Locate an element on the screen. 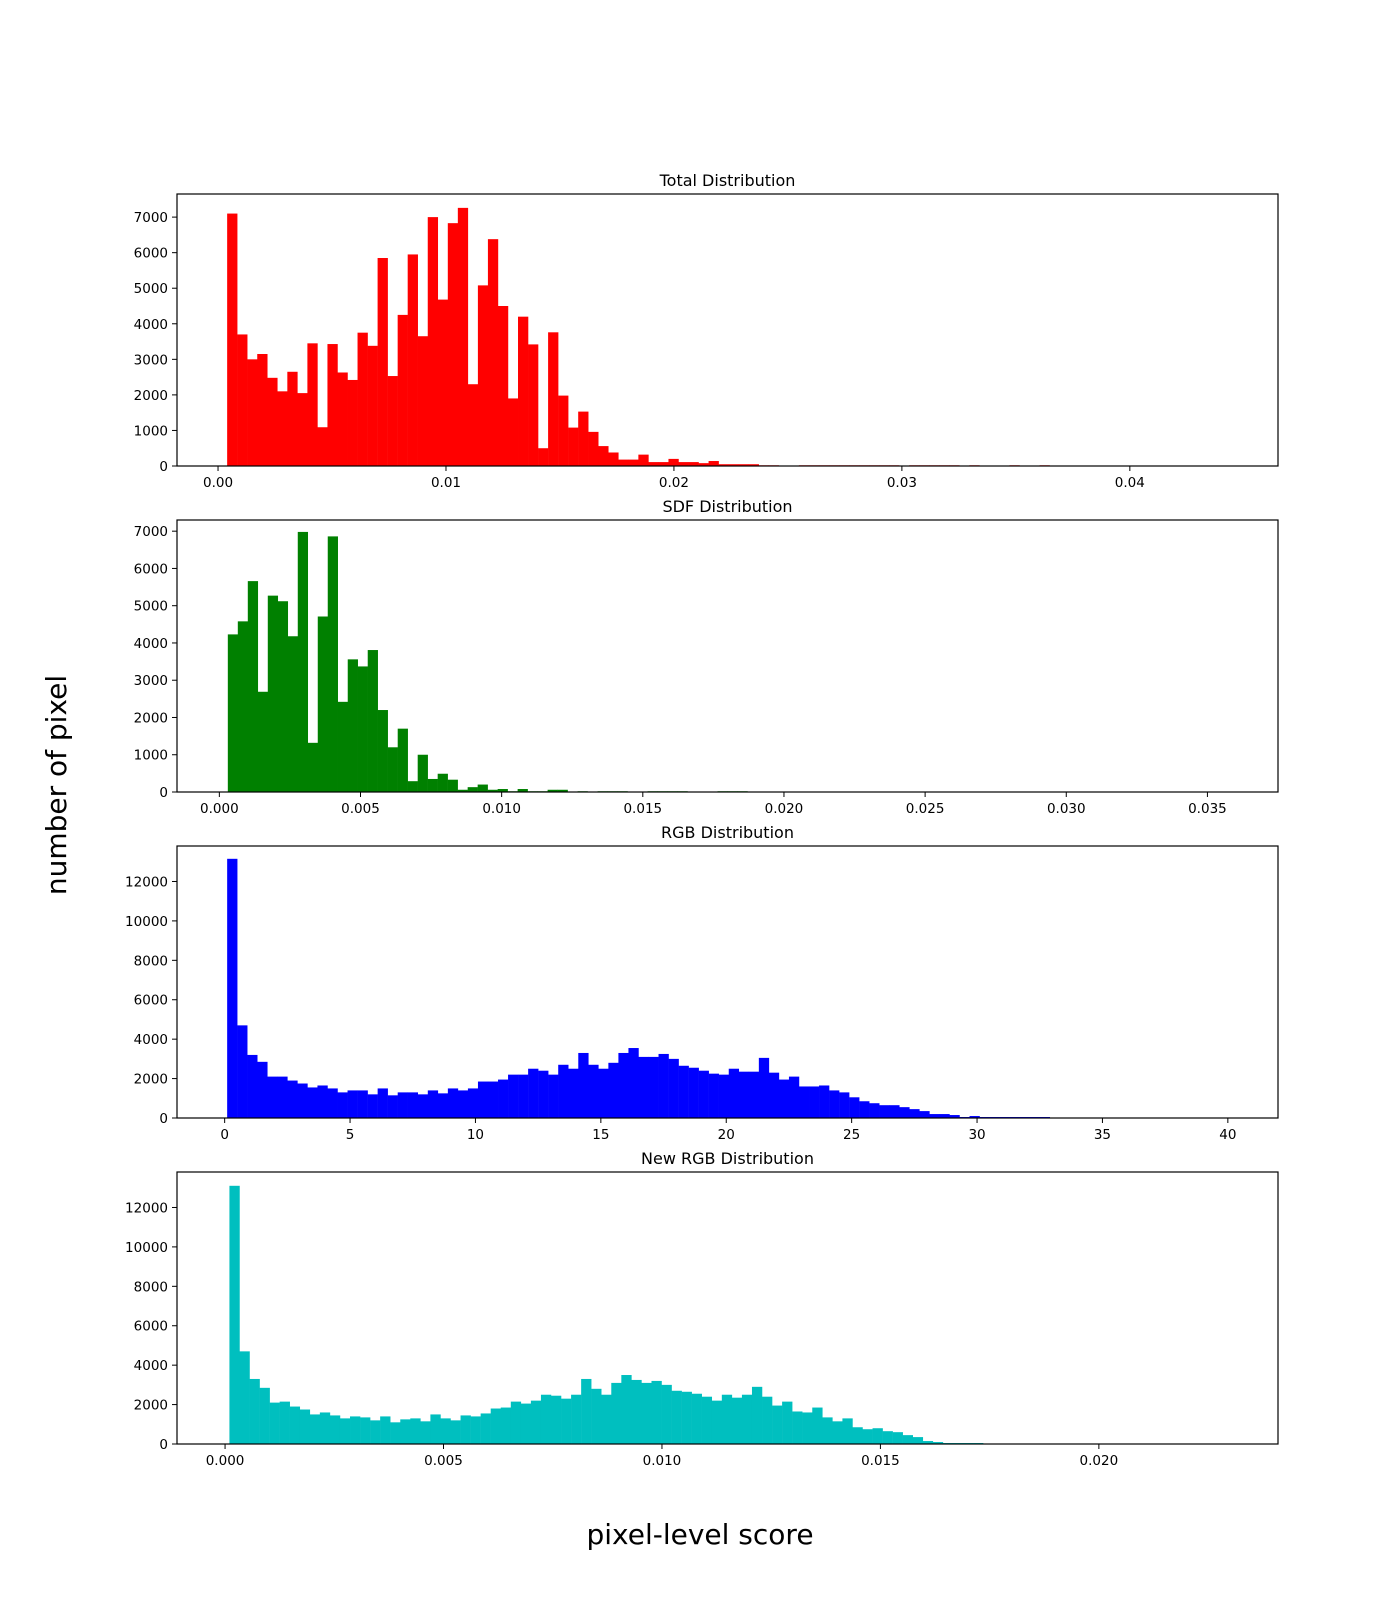  x-tick-label: 5 is located at coordinates (350, 1135).